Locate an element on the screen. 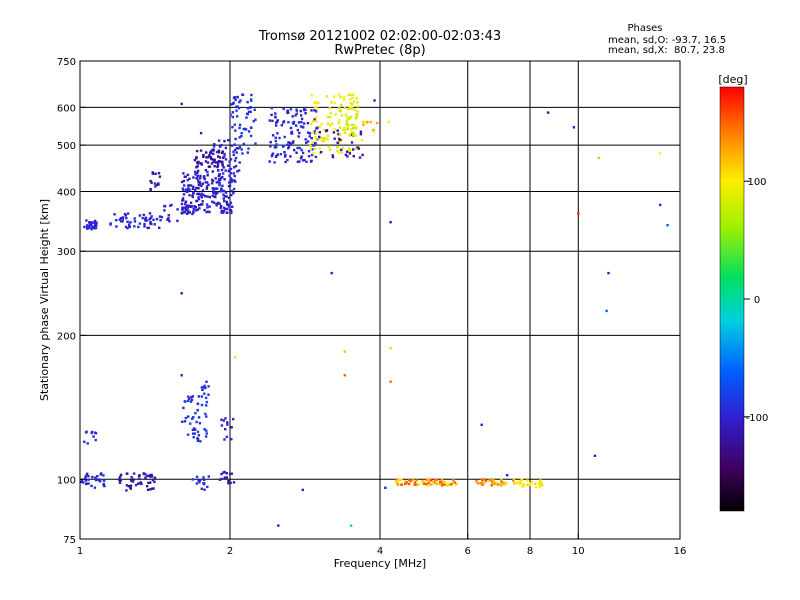 The width and height of the screenshot is (800, 600). y-tick-label: 600 is located at coordinates (66, 108).